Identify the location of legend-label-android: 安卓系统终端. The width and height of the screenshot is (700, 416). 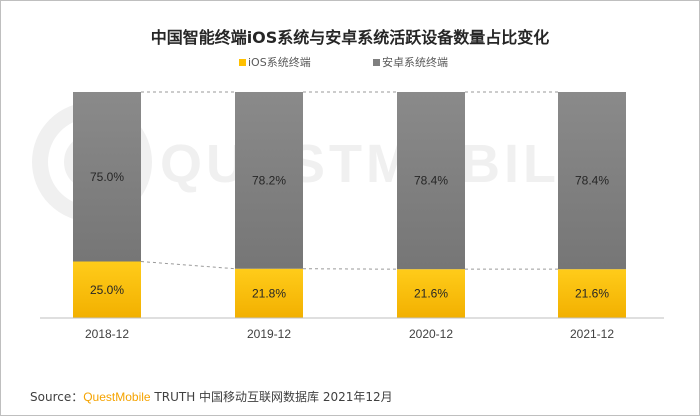
(415, 62).